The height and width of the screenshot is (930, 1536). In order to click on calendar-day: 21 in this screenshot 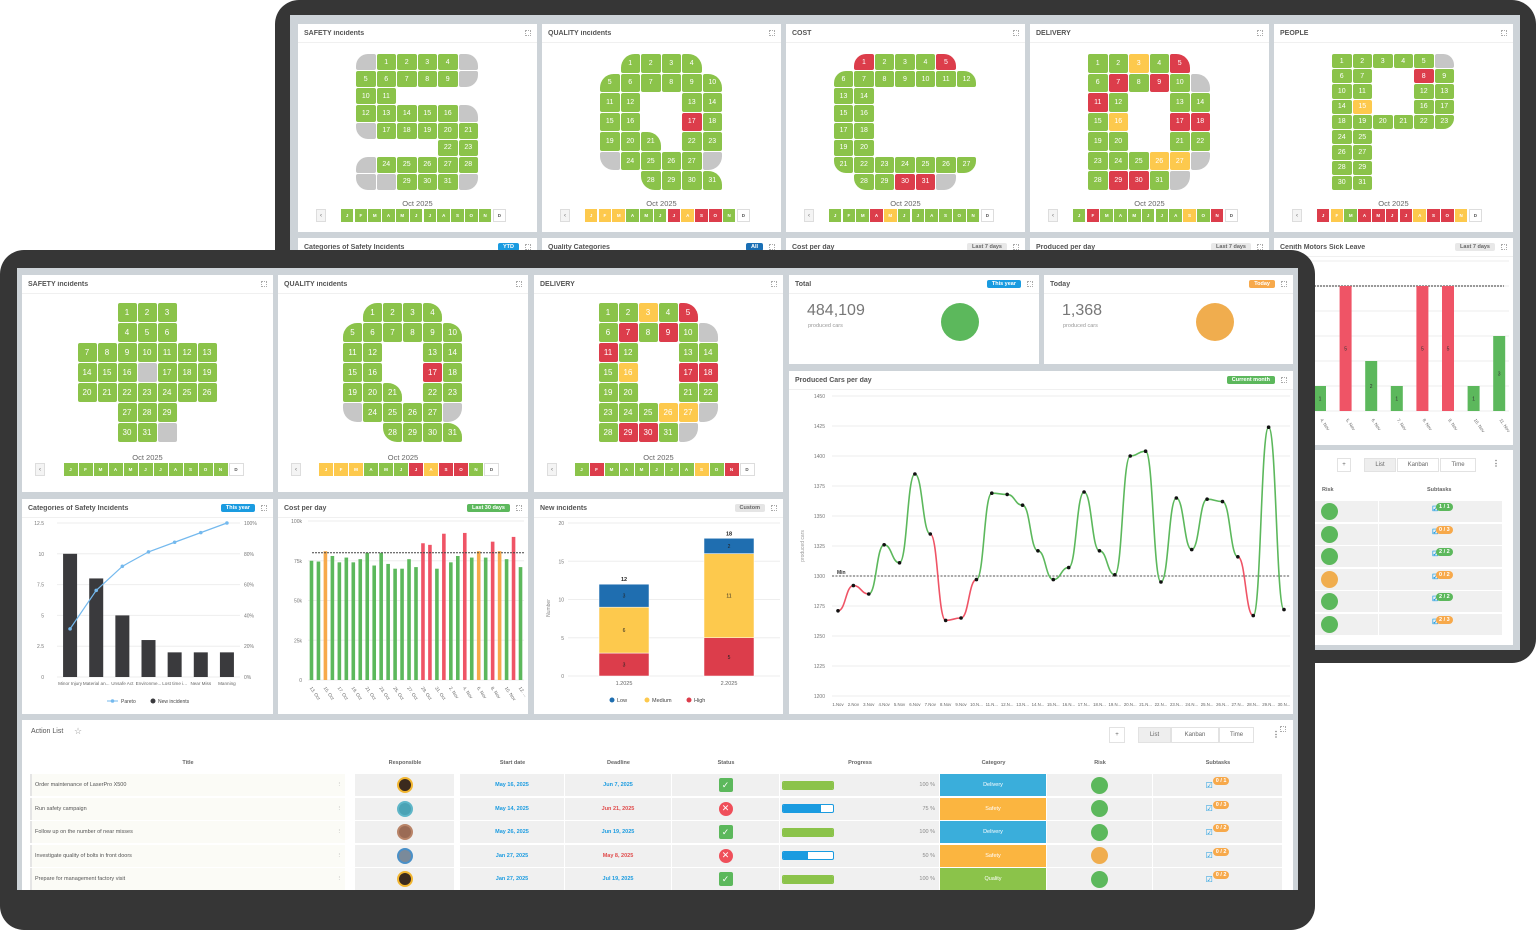, I will do `click(688, 392)`.